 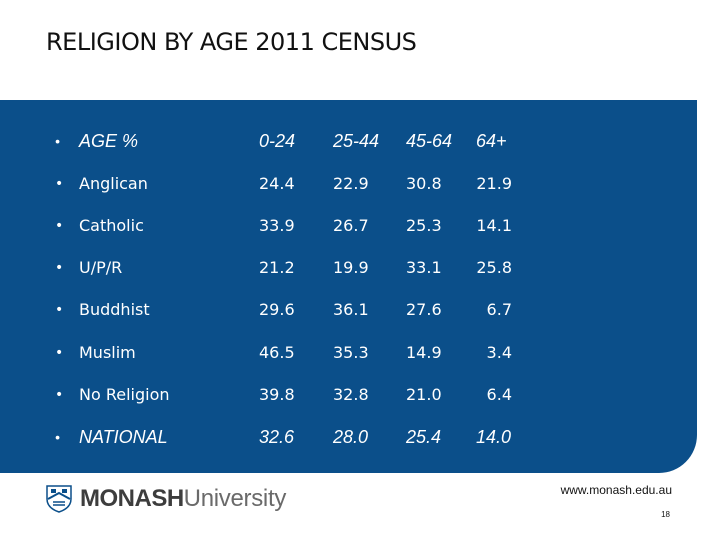 I want to click on cell: 3.4, so click(x=499, y=352).